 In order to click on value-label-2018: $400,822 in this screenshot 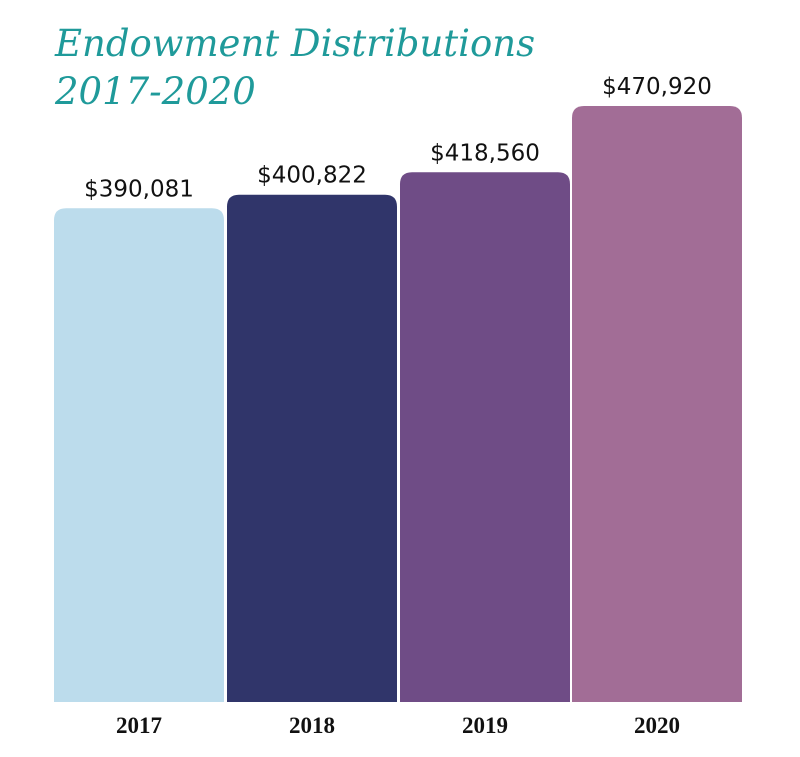, I will do `click(312, 176)`.